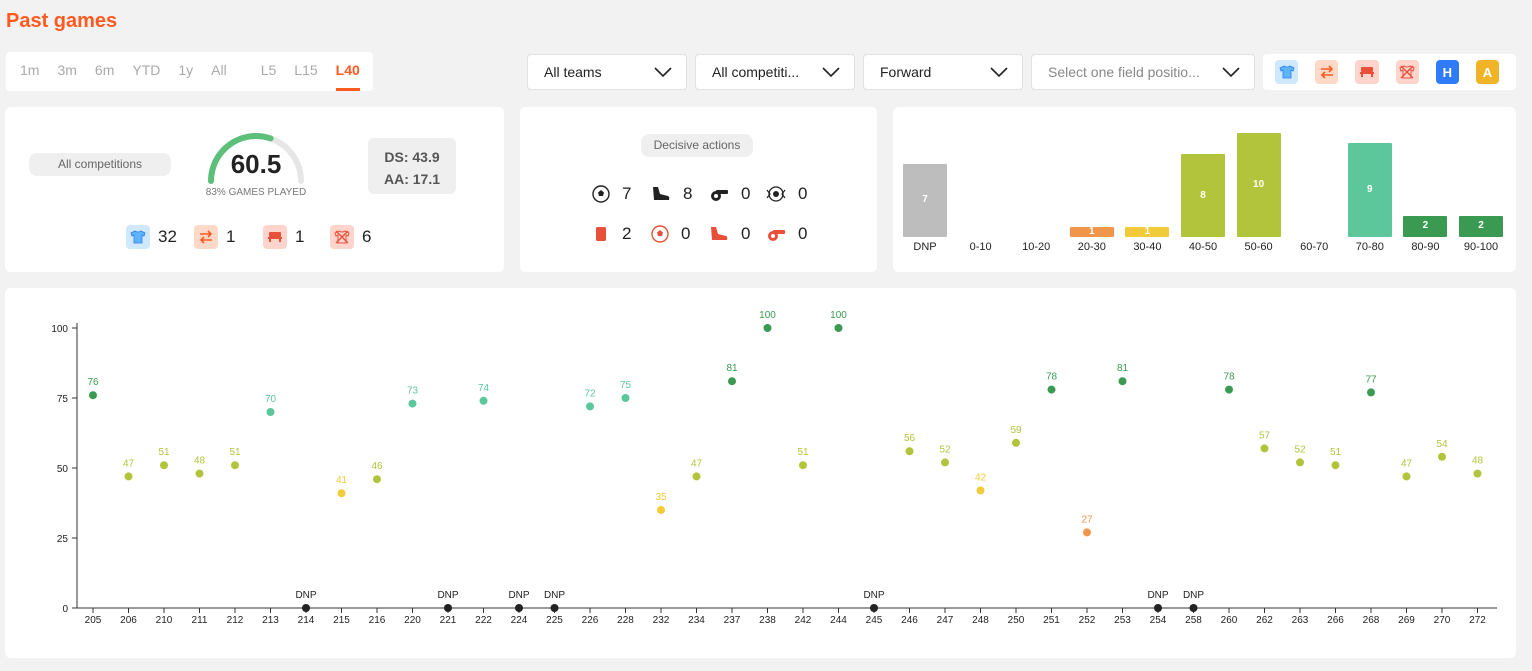  I want to click on x-tick-label: 270, so click(1442, 620).